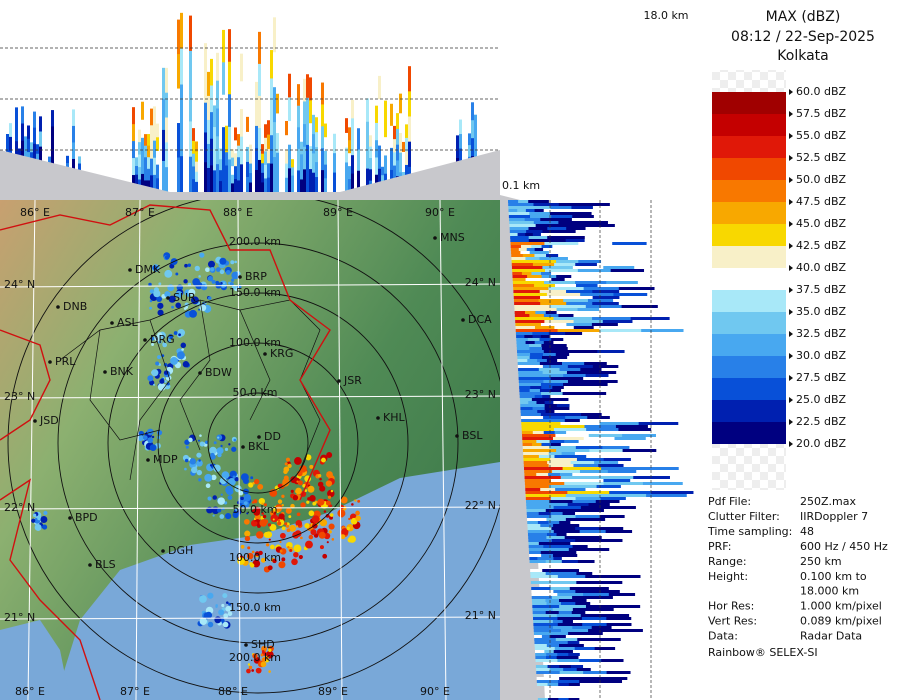 This screenshot has width=906, height=700. I want to click on info-value: 600 Hz / 450 Hz, so click(844, 546).